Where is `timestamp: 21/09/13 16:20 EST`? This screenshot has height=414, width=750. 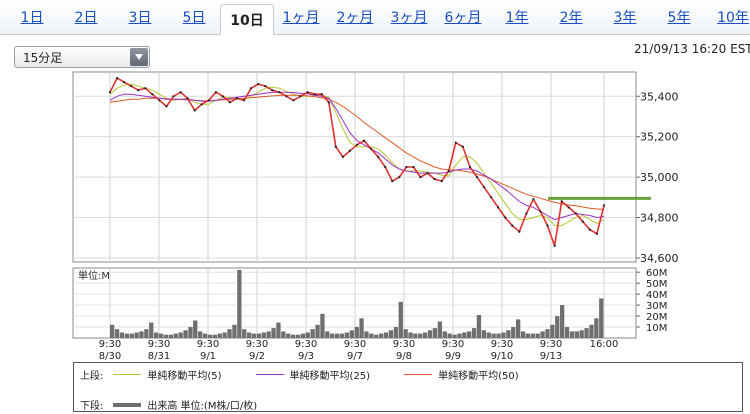 timestamp: 21/09/13 16:20 EST is located at coordinates (692, 49).